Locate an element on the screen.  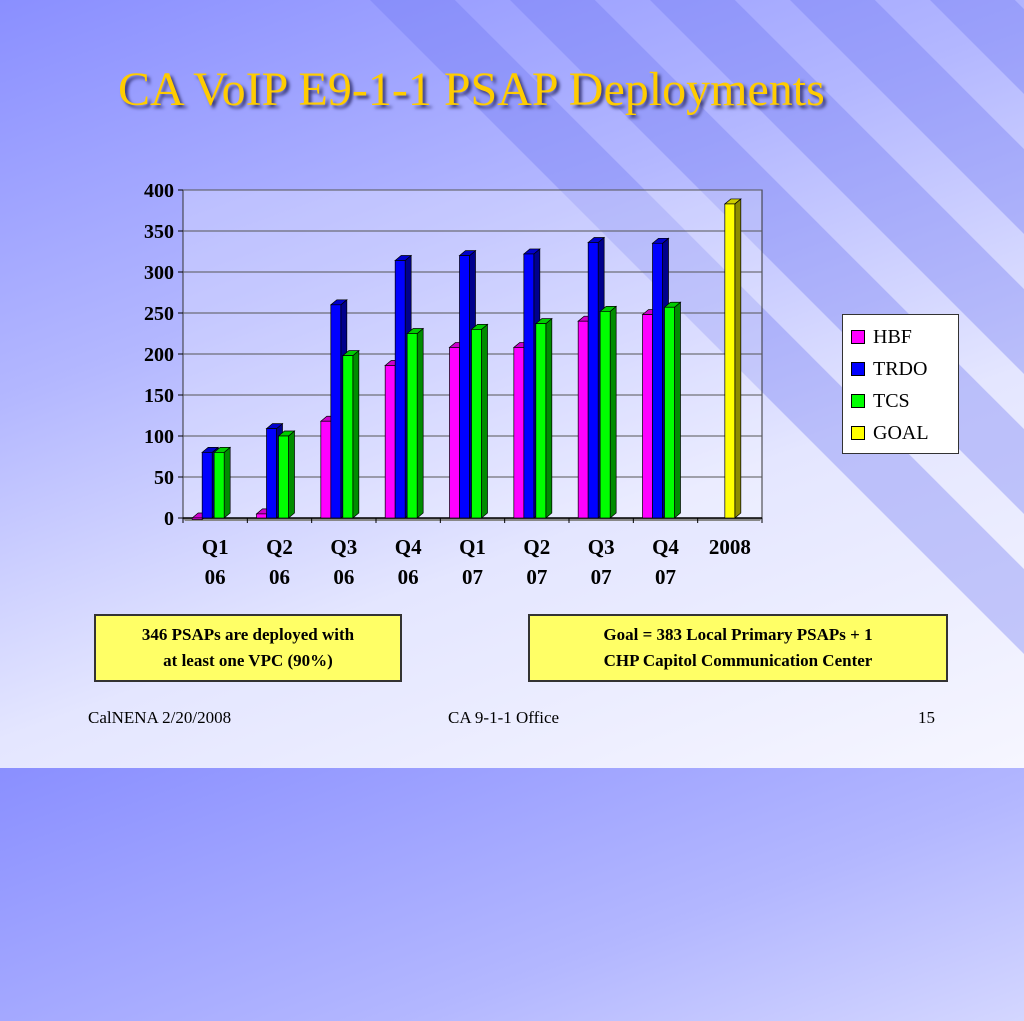
legend-swatch-goal is located at coordinates (858, 433).